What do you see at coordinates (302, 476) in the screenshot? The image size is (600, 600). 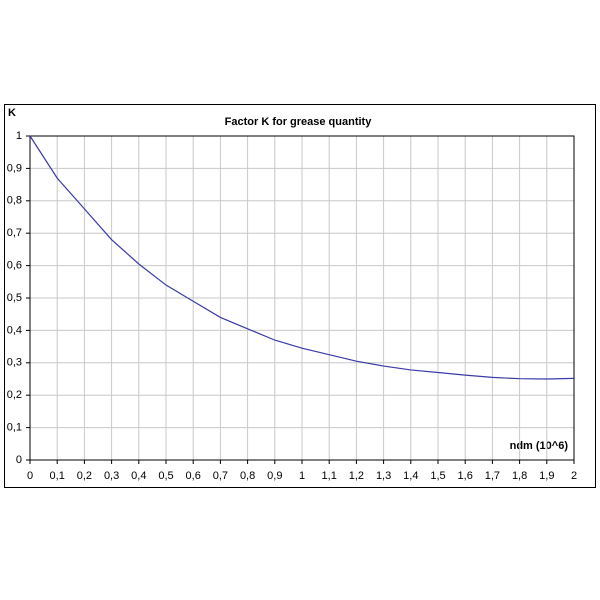 I see `x-tick-label: 1` at bounding box center [302, 476].